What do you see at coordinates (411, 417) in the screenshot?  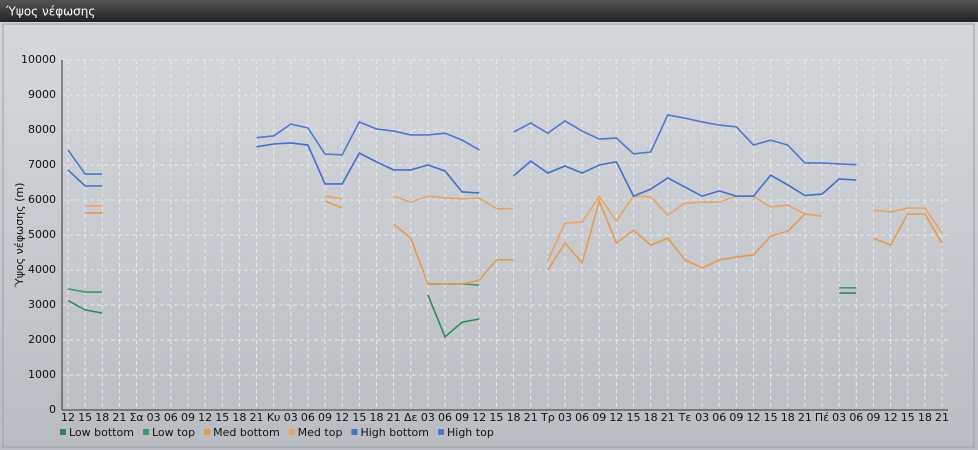 I see `x-tick-label: Δε` at bounding box center [411, 417].